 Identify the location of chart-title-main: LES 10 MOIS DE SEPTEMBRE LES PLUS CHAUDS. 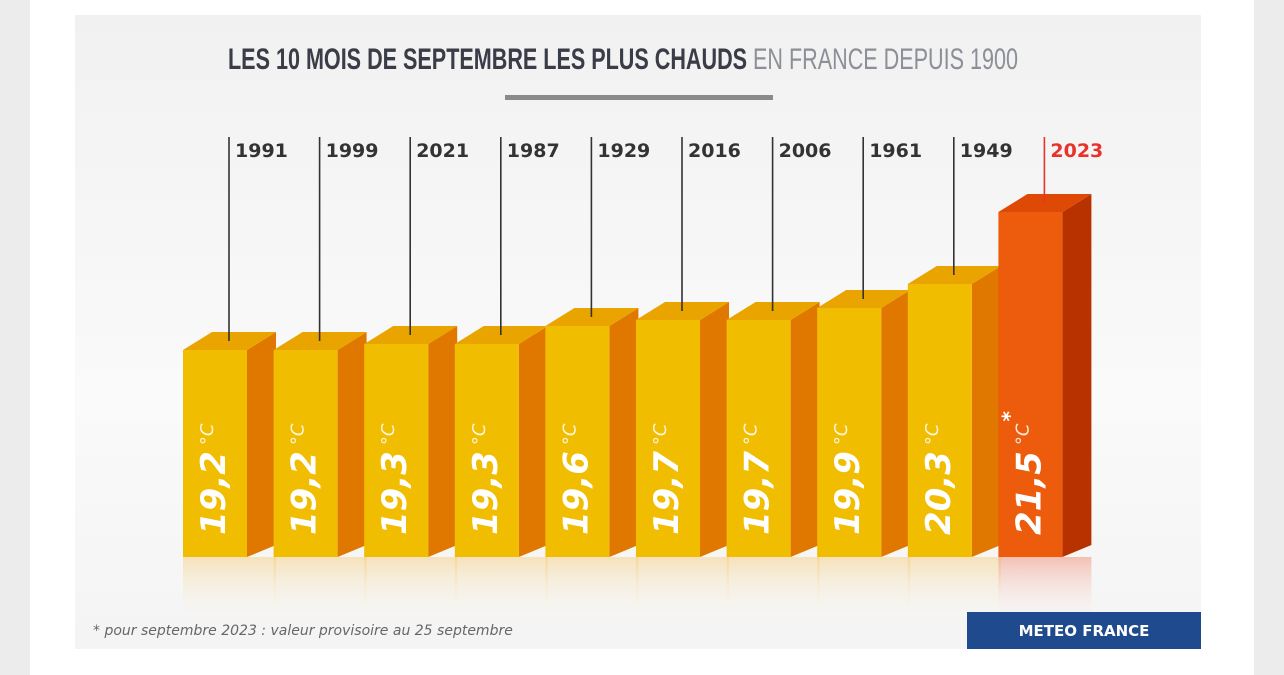
(490, 59).